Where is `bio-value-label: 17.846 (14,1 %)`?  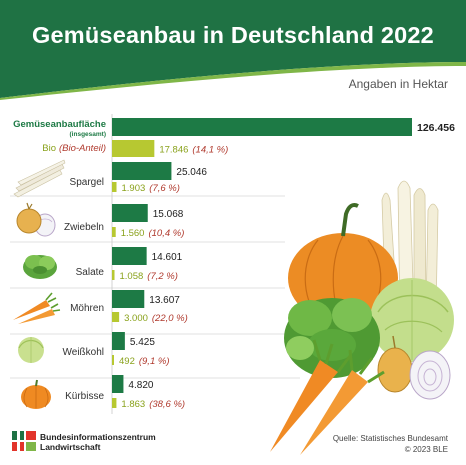
bio-value-label: 17.846 (14,1 %) is located at coordinates (193, 150).